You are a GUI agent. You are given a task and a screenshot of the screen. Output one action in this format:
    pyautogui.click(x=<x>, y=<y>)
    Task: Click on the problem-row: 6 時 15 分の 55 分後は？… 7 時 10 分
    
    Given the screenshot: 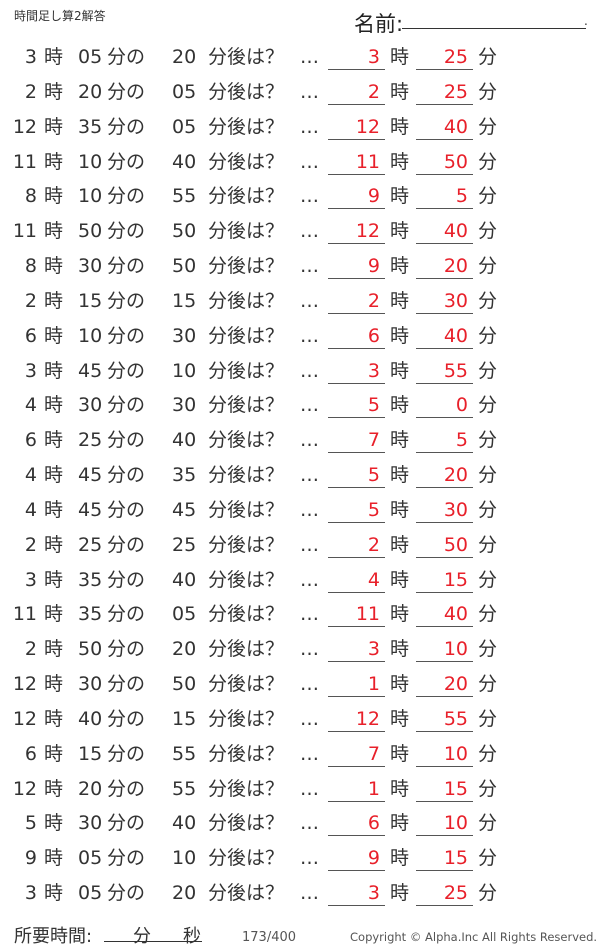 What is the action you would take?
    pyautogui.click(x=300, y=758)
    